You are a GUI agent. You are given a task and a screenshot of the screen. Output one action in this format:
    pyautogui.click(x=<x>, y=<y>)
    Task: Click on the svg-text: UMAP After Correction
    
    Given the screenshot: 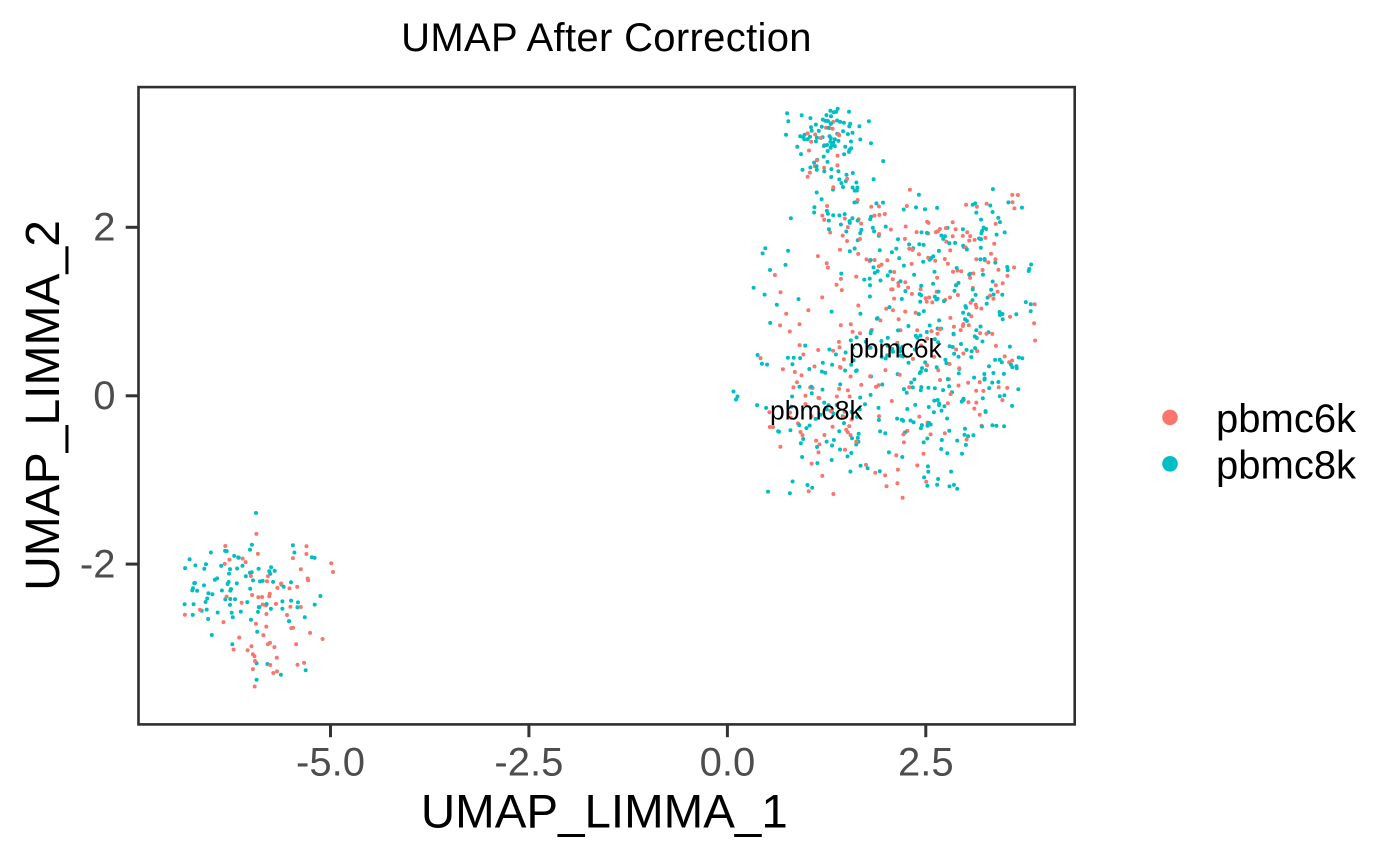 What is the action you would take?
    pyautogui.click(x=606, y=38)
    